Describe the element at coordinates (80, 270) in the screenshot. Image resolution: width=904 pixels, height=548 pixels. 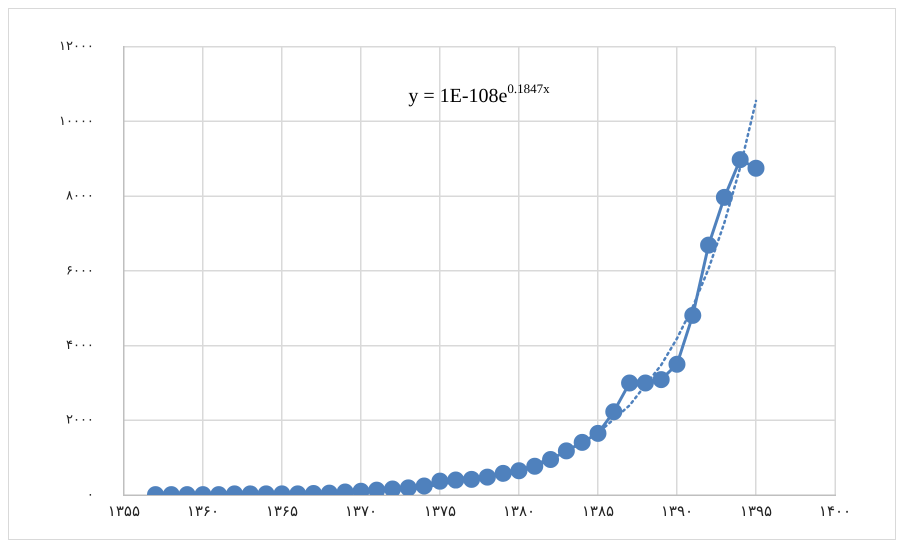
I see `y-tick-label: ۶۰۰۰` at that location.